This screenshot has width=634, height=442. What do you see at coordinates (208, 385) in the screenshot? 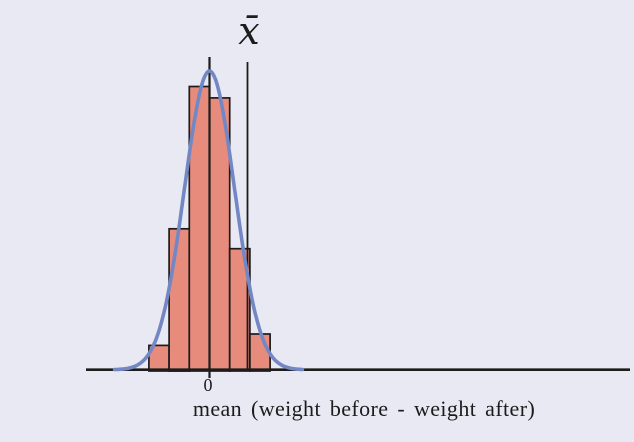
I see `x-tick-label-zero: 0` at bounding box center [208, 385].